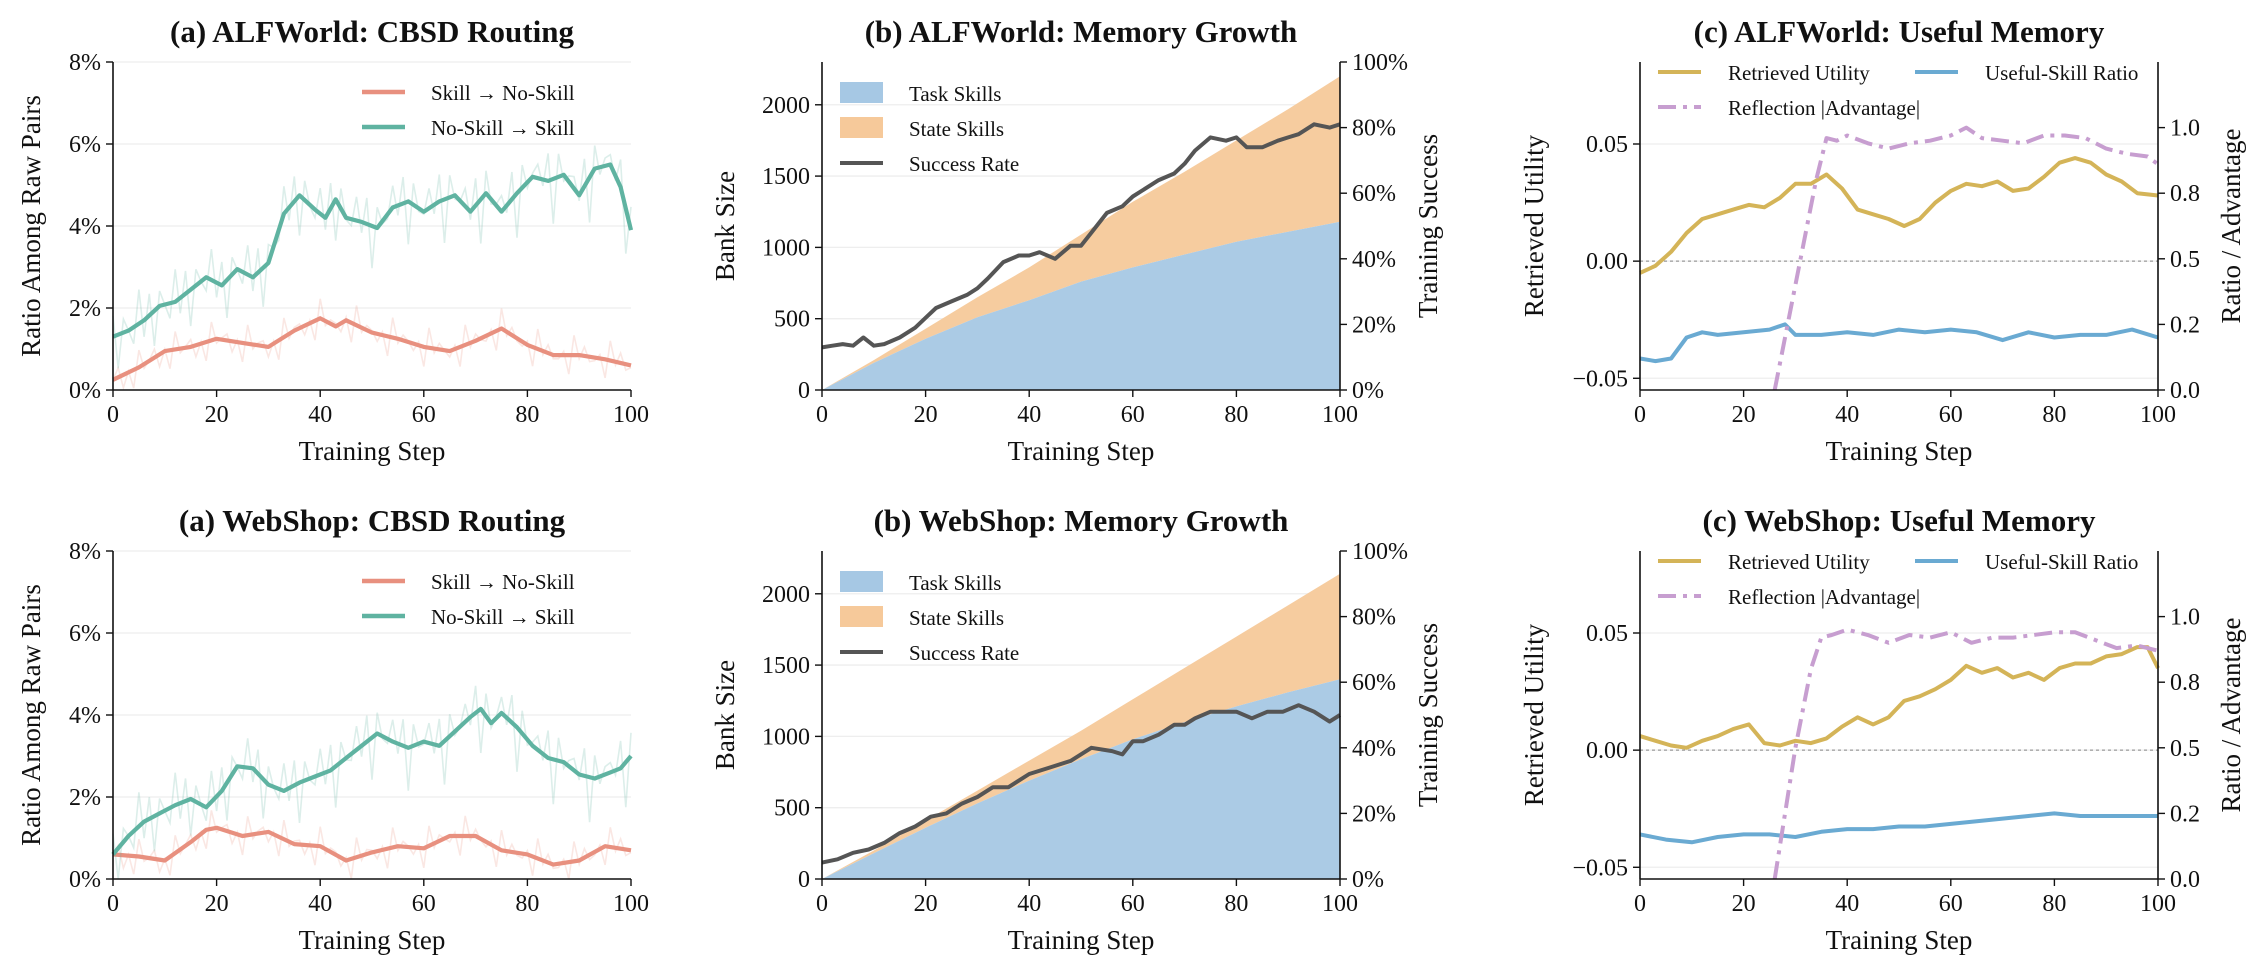 This screenshot has width=2268, height=980. Describe the element at coordinates (1374, 325) in the screenshot. I see `y-right-tick-label: 20%` at that location.